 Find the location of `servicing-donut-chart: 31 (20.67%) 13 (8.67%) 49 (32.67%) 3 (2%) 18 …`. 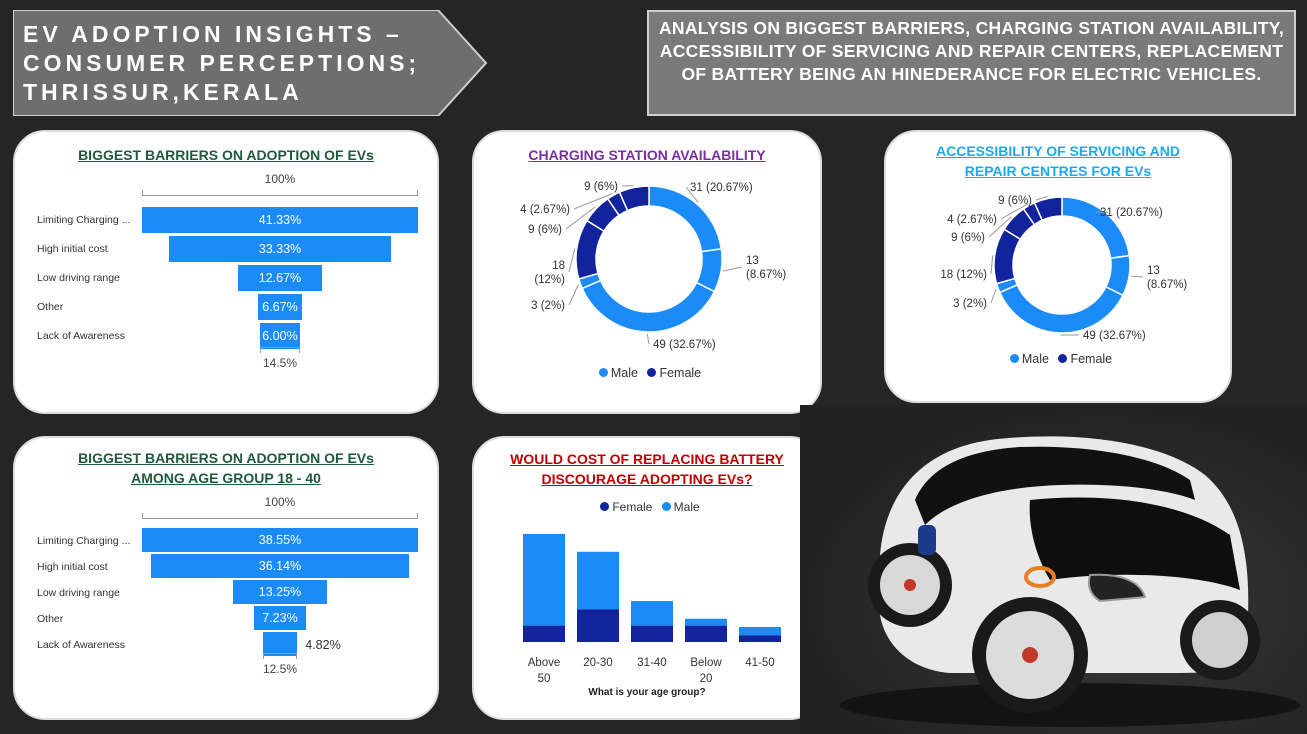

servicing-donut-chart: 31 (20.67%) 13 (8.67%) 49 (32.67%) 3 (2%) 18 … is located at coordinates (1063, 268).